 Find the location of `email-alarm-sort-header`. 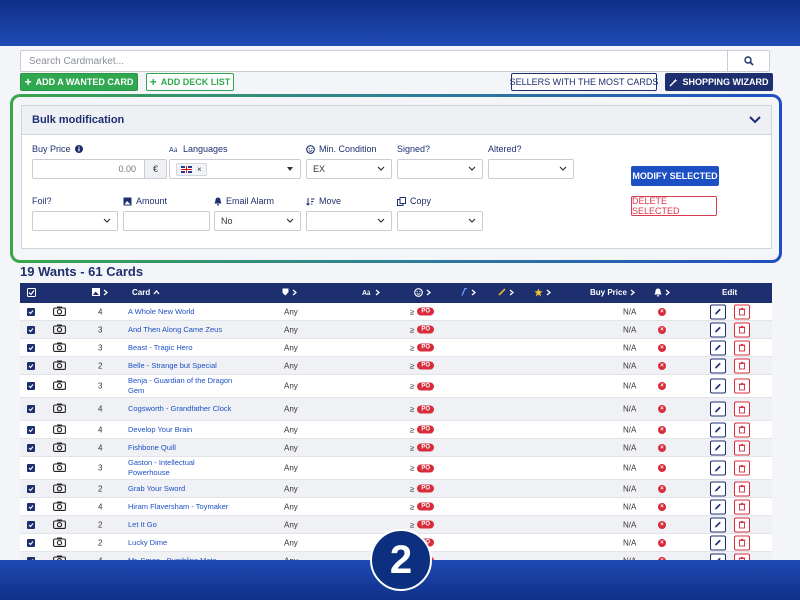

email-alarm-sort-header is located at coordinates (662, 292).